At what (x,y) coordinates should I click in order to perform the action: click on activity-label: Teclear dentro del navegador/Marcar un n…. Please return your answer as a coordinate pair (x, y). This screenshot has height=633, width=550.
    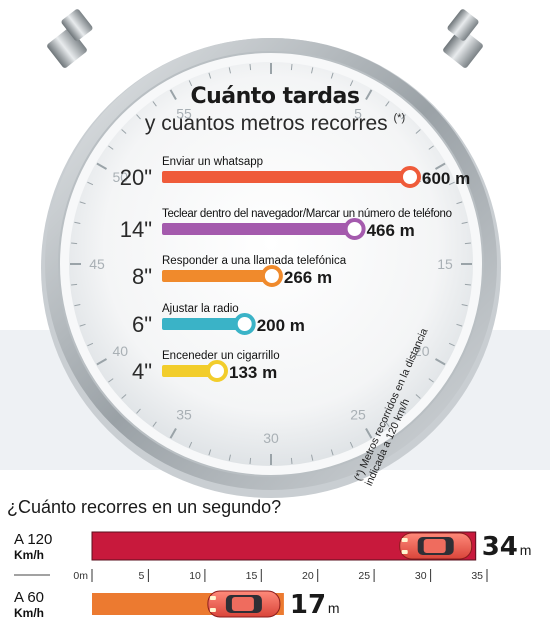
    Looking at the image, I should click on (307, 214).